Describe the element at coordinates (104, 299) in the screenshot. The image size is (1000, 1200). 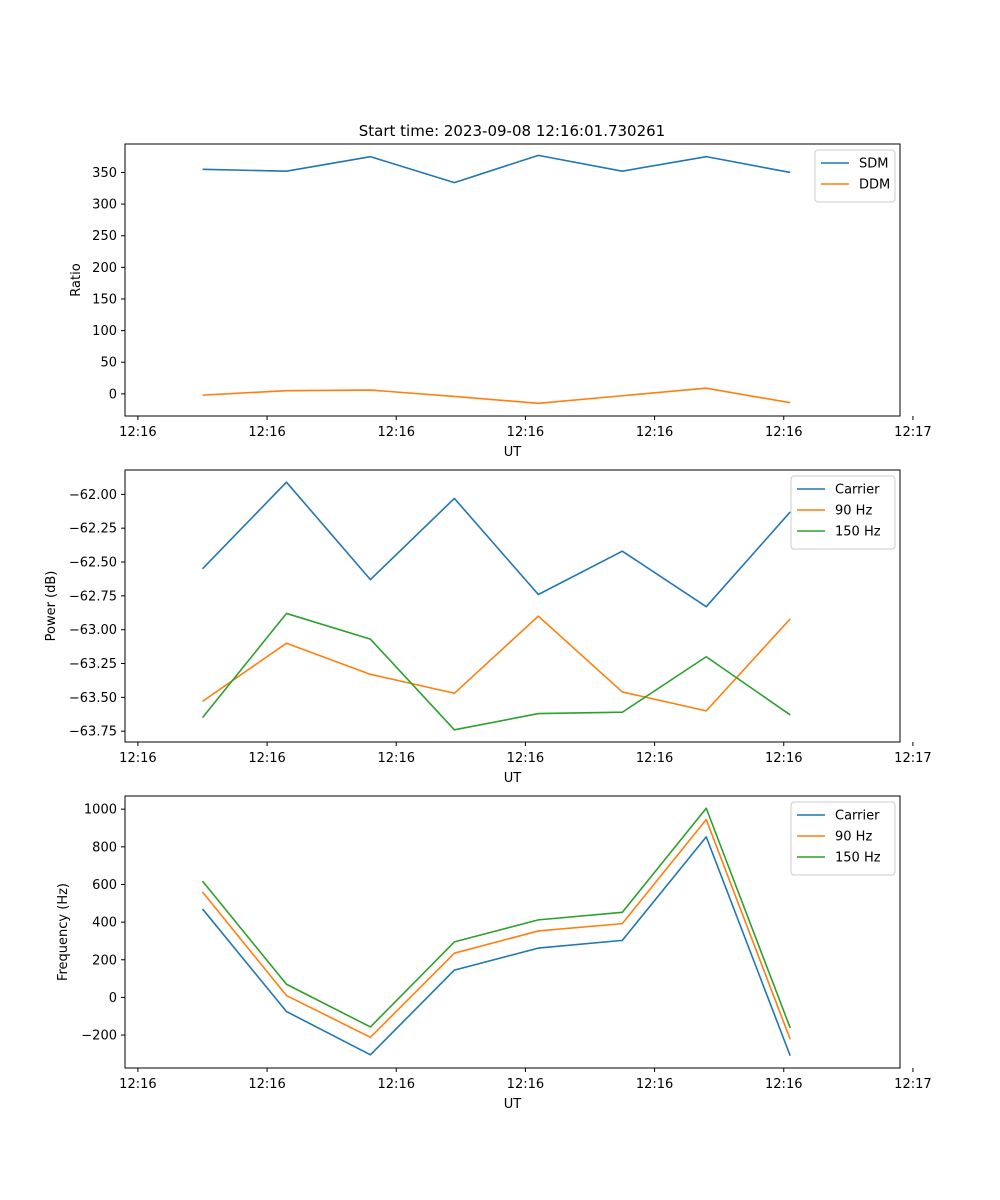
I see `y-tick-label: 150` at that location.